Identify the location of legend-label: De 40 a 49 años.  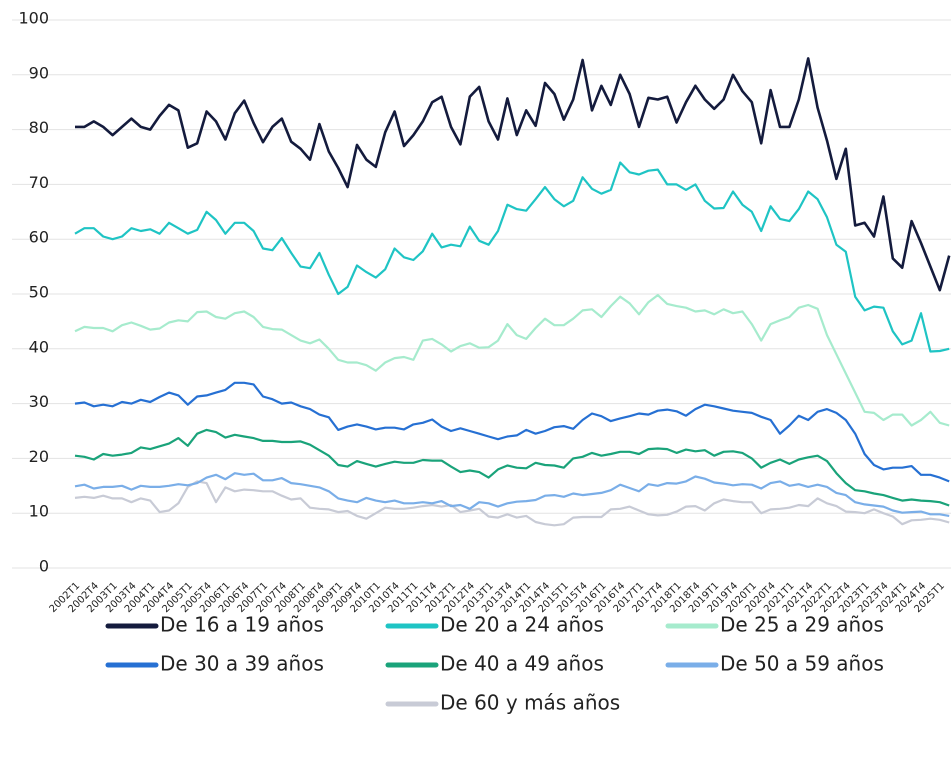
(522, 664).